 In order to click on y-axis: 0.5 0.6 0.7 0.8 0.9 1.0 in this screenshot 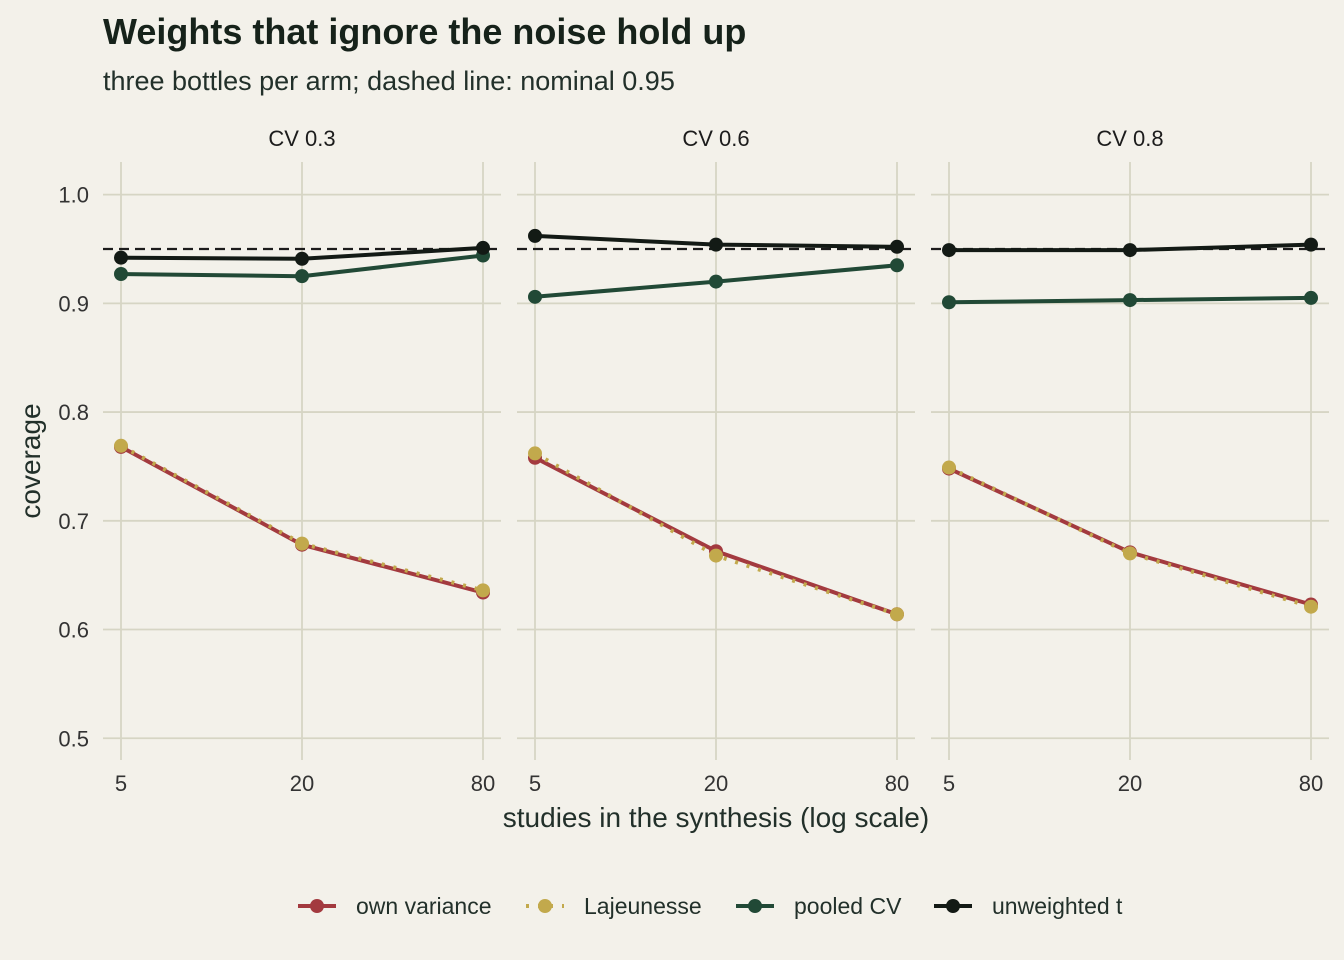, I will do `click(73, 467)`.